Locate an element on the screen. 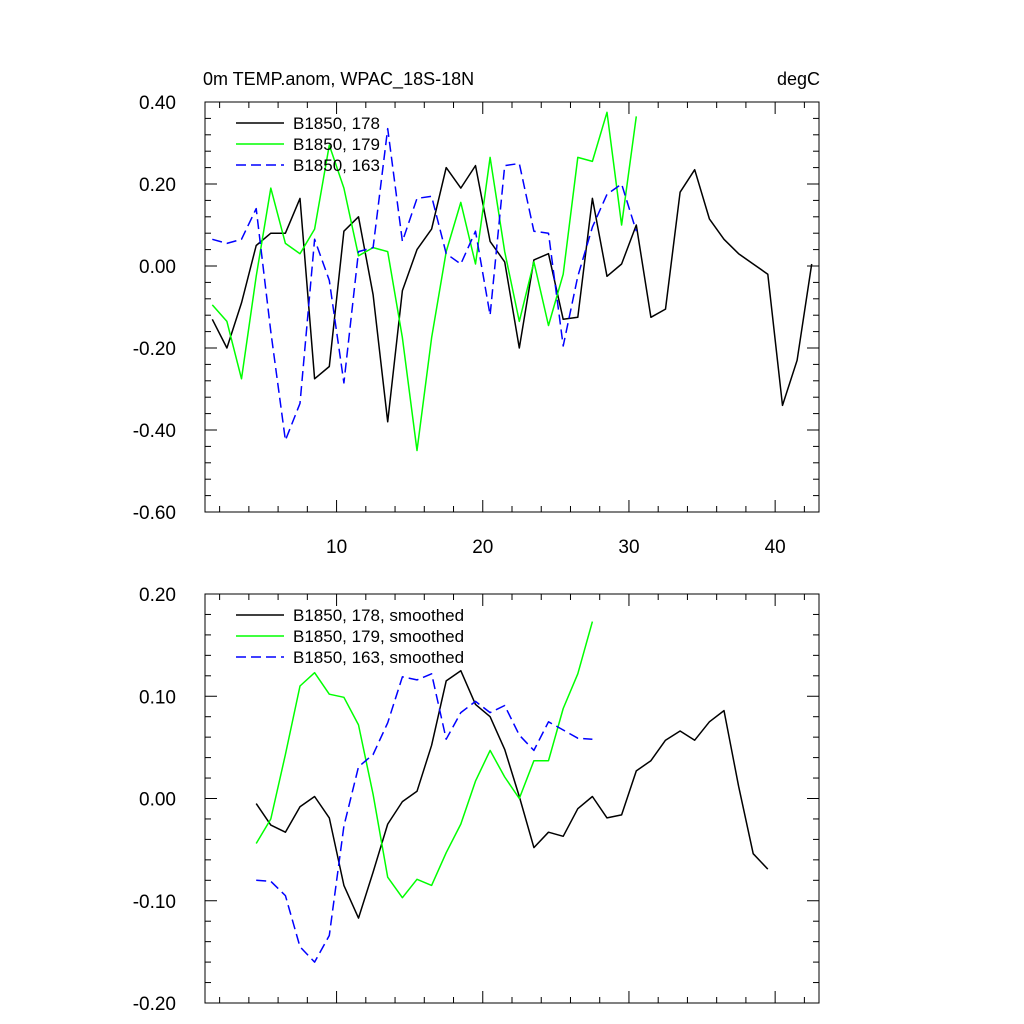  legend-label-2: B1850, 179, smoothed is located at coordinates (378, 636).